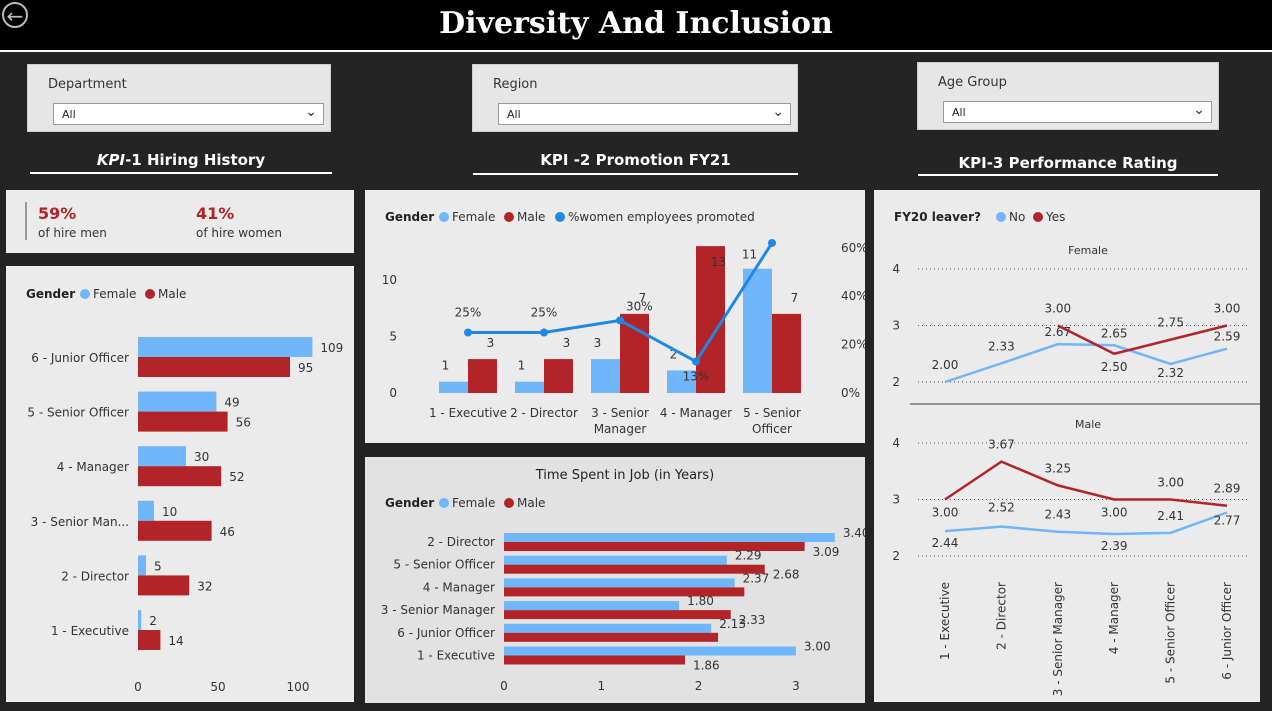 The height and width of the screenshot is (711, 1272). I want to click on kpi3-title: KPI-3 Performance Rating, so click(1068, 163).